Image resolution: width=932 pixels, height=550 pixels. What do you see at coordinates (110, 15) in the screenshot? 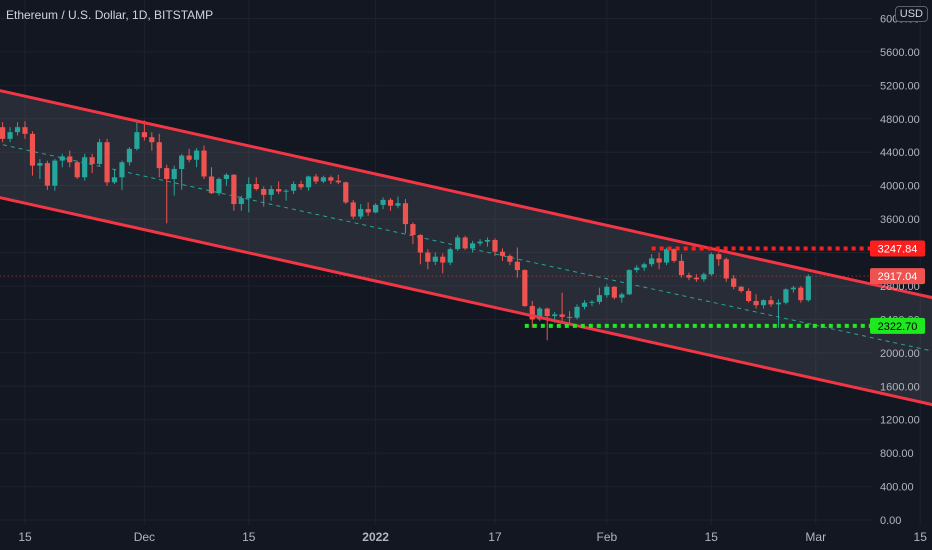
I see `chart-title: Ethereum / U.S. Dollar, 1D, BITSTAMP` at bounding box center [110, 15].